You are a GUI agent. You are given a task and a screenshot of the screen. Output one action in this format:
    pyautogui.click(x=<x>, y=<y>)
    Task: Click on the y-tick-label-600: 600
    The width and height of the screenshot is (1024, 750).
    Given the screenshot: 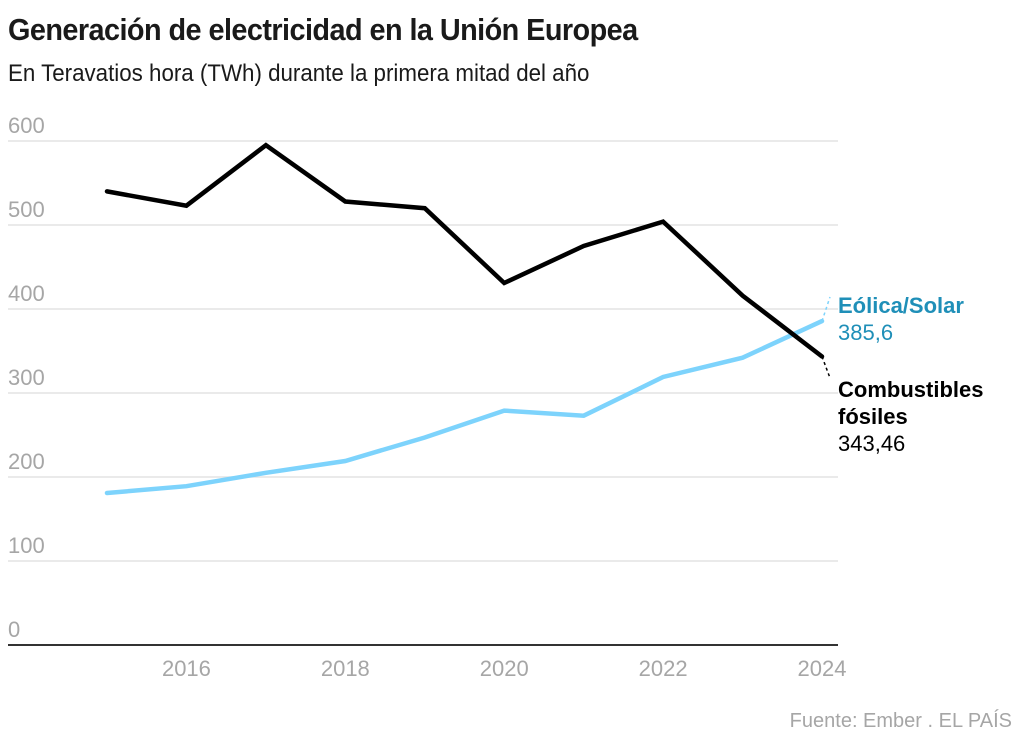 What is the action you would take?
    pyautogui.click(x=26, y=125)
    